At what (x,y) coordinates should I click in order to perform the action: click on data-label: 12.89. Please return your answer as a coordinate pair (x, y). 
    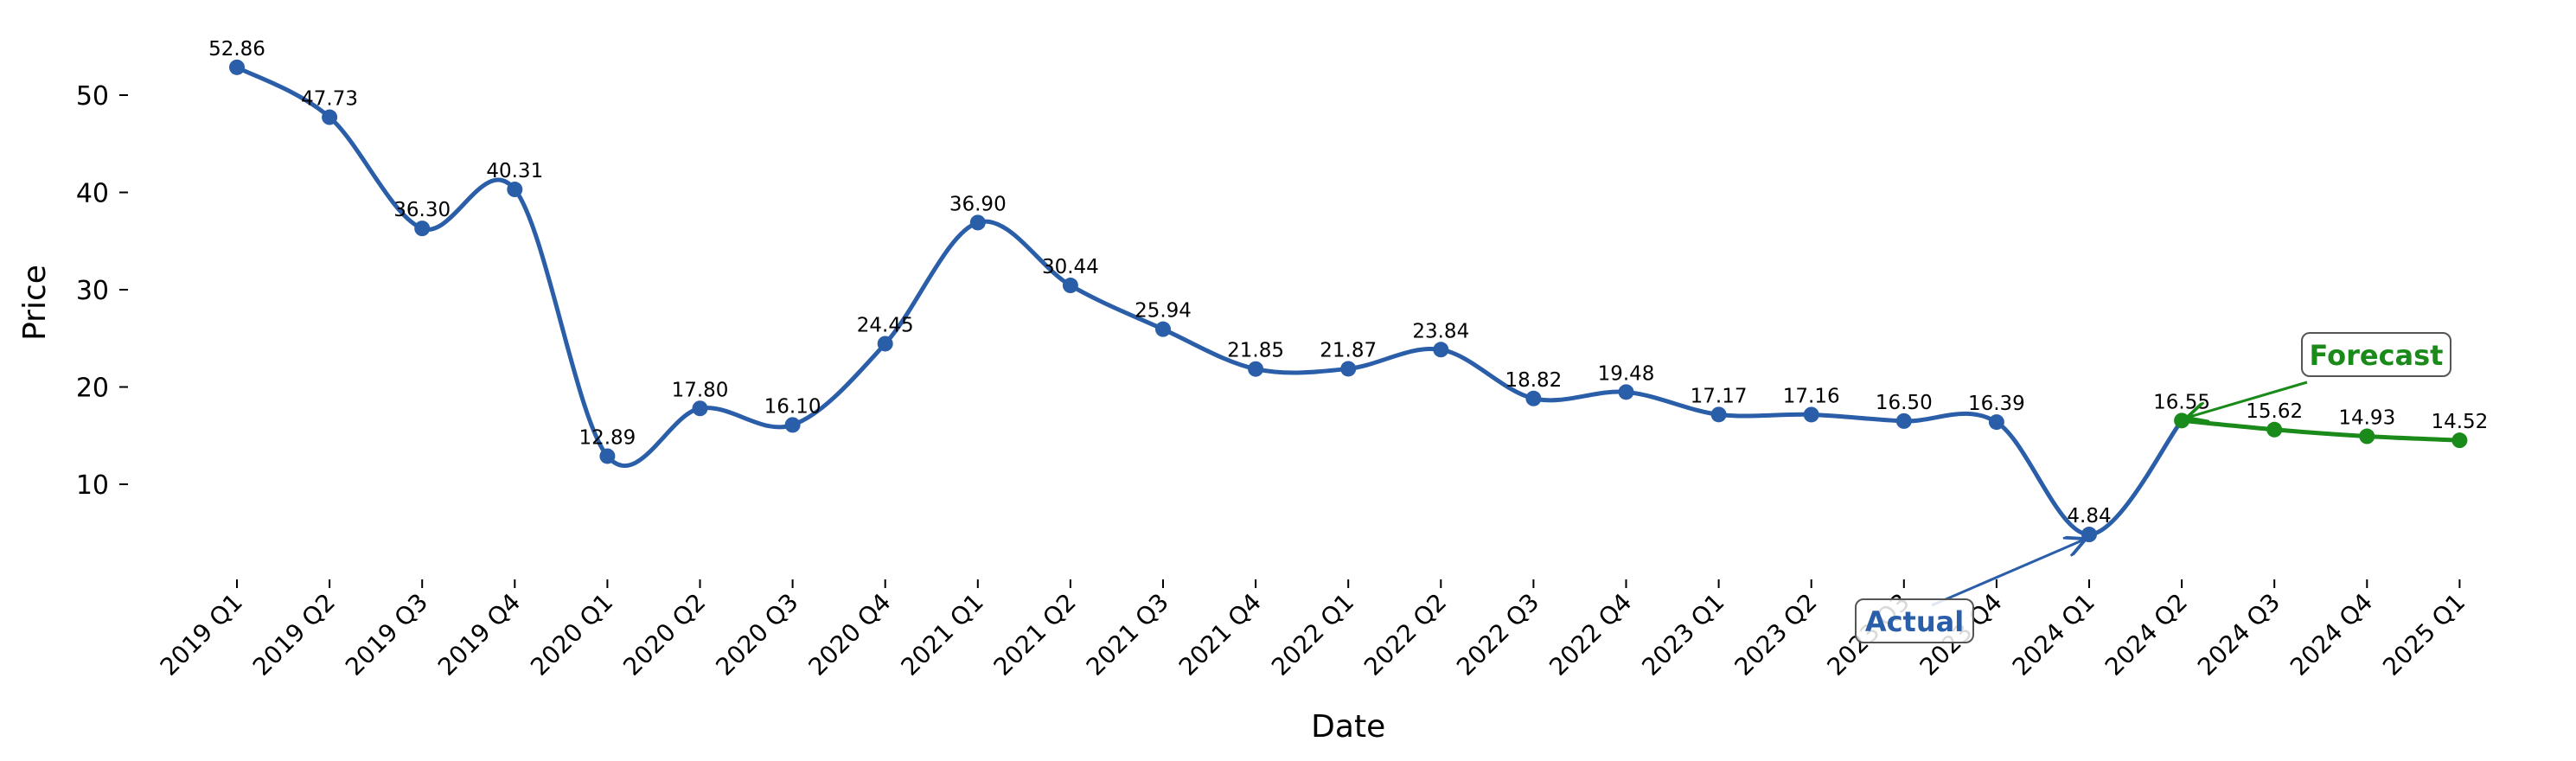
    Looking at the image, I should click on (607, 437).